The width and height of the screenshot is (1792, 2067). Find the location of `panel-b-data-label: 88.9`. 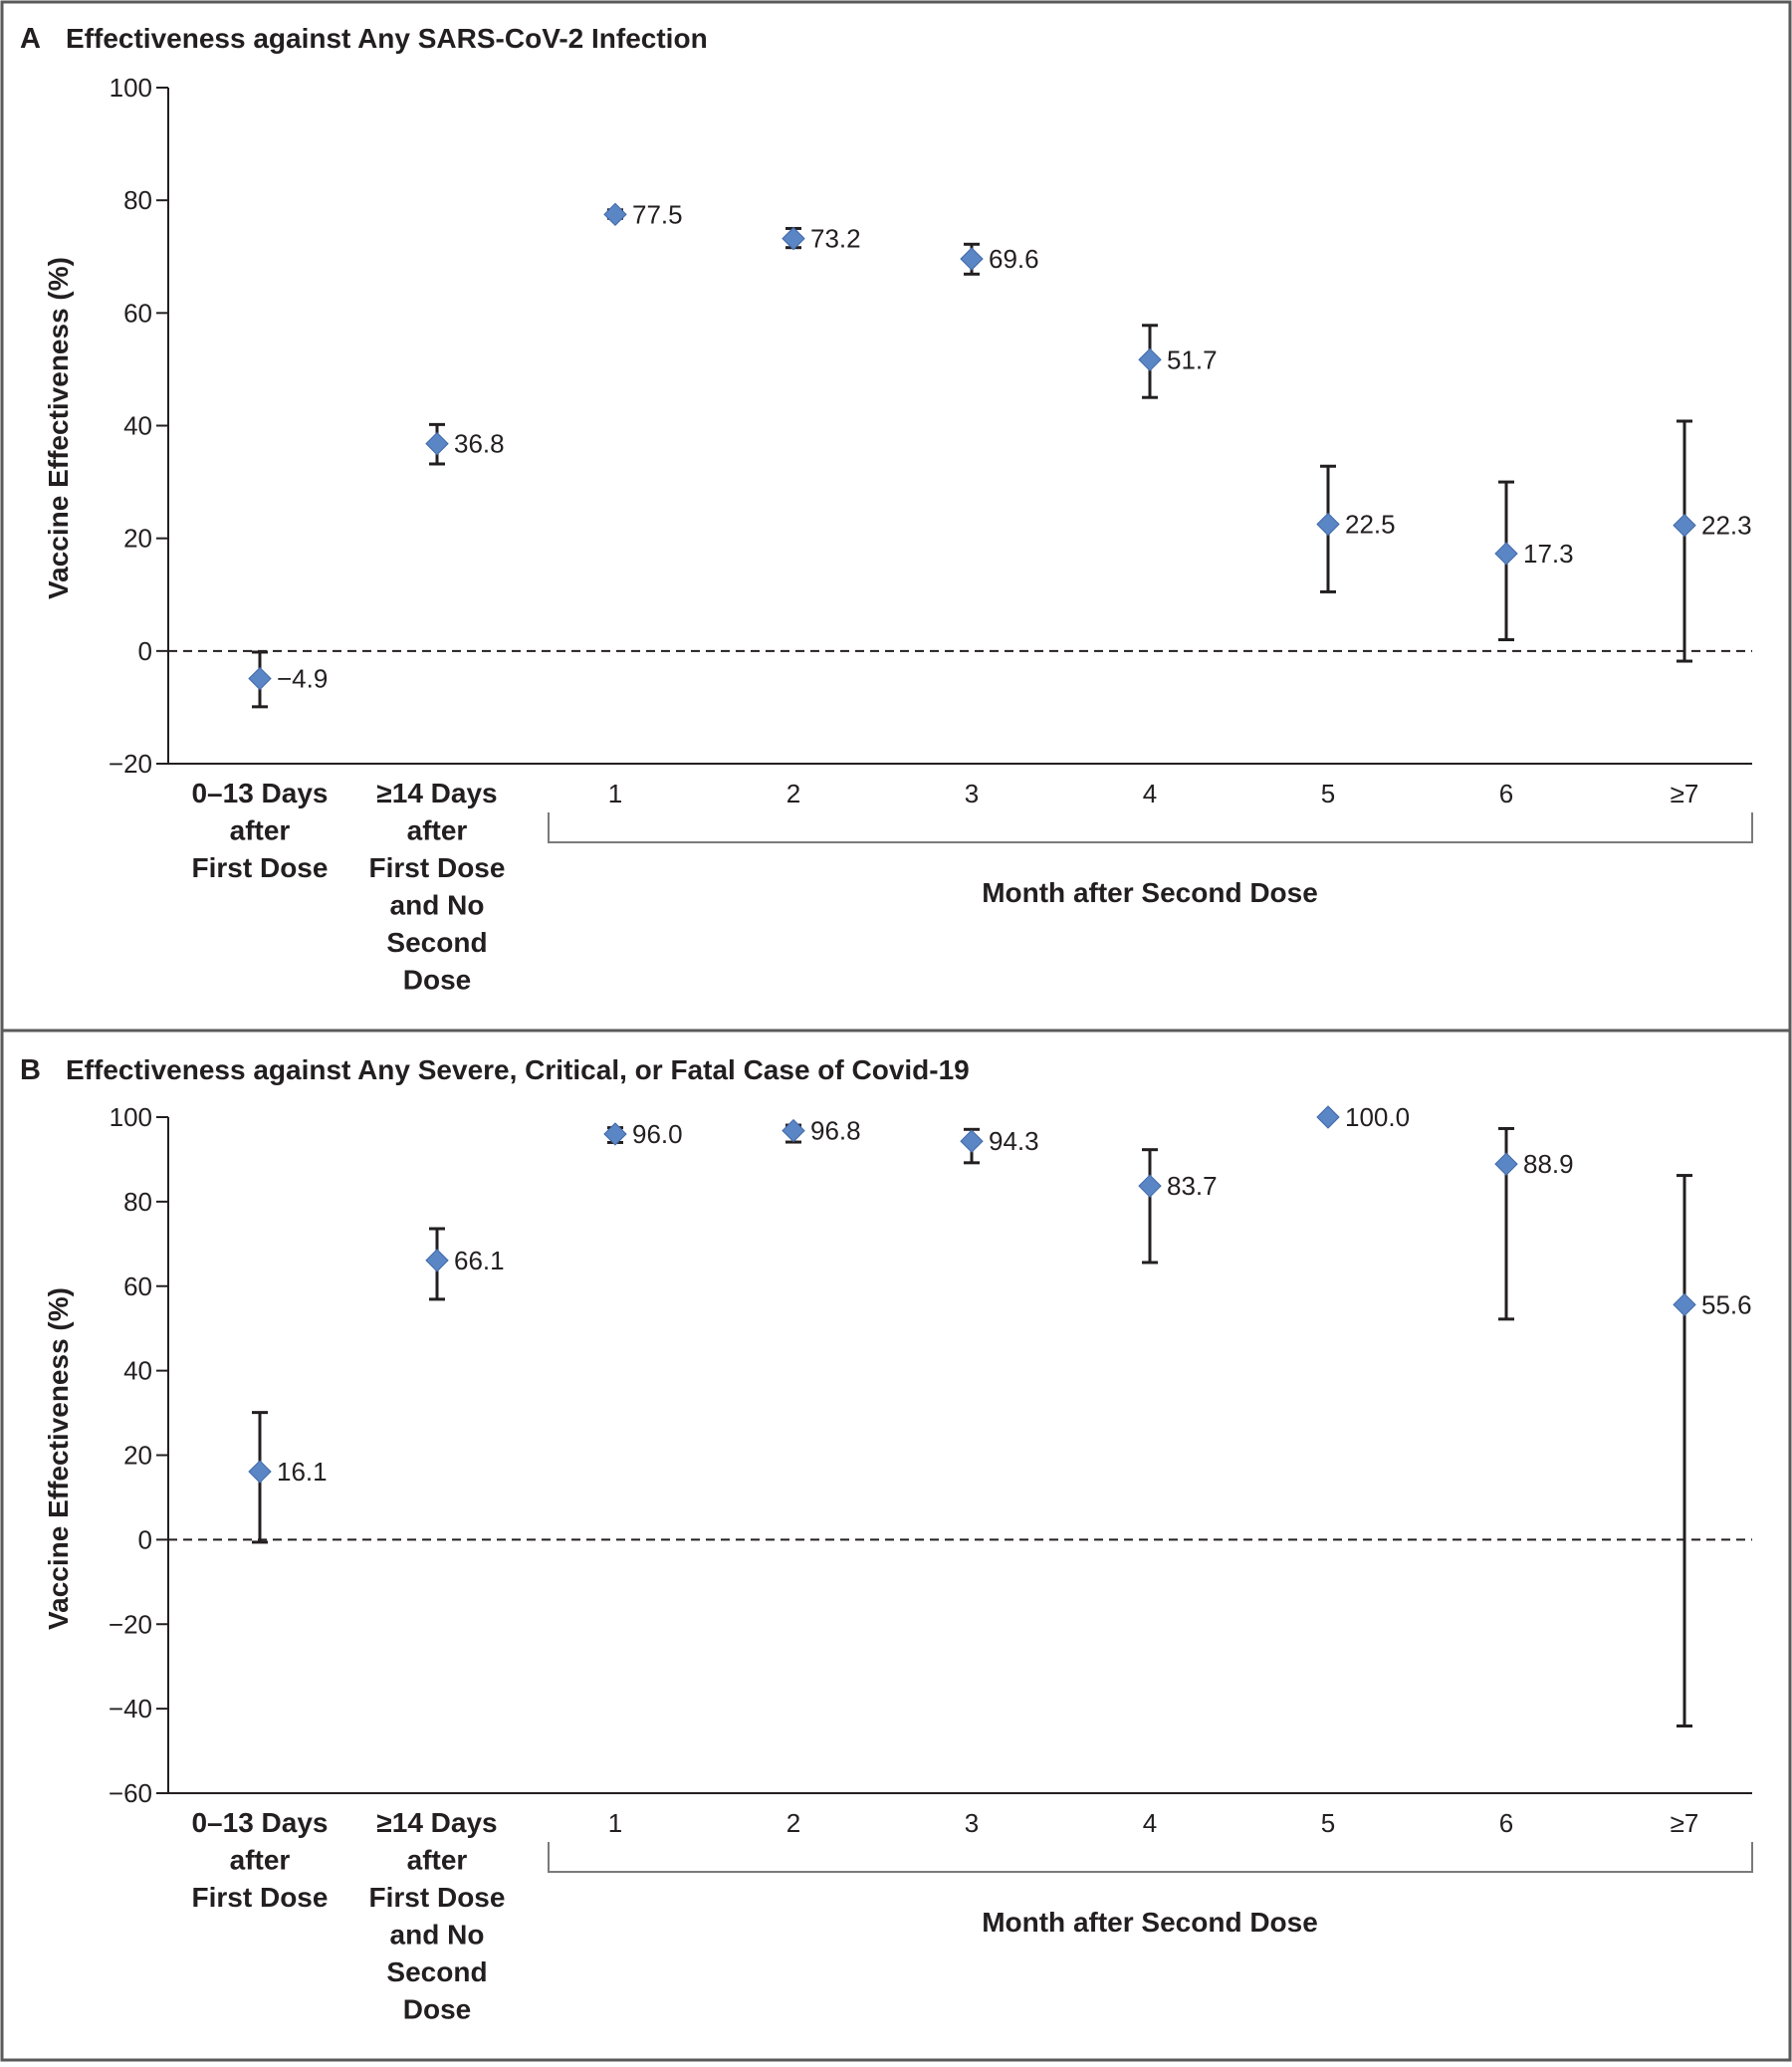

panel-b-data-label: 88.9 is located at coordinates (1548, 1164).